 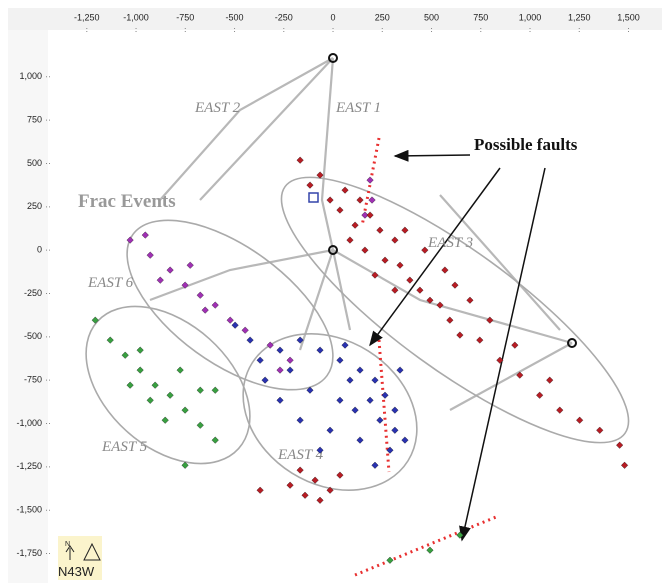 I want to click on y-tick-label: -1,250, so click(x=29, y=466).